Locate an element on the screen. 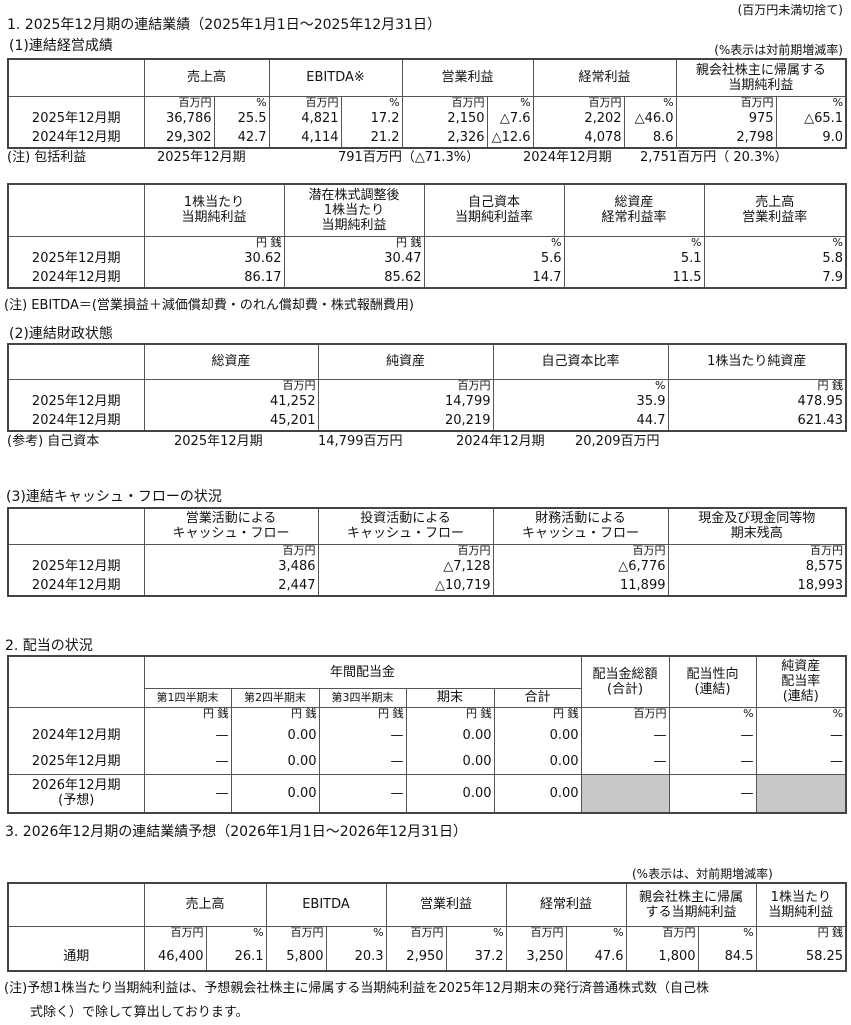  value-cell: 84.5 is located at coordinates (727, 957).